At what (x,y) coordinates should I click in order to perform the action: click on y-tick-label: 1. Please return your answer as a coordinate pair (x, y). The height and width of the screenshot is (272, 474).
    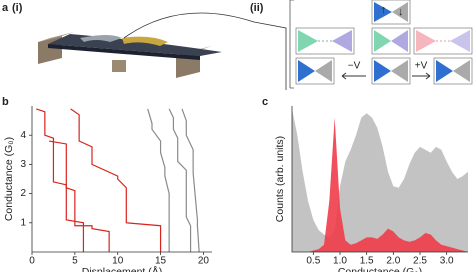
    Looking at the image, I should click on (23, 222).